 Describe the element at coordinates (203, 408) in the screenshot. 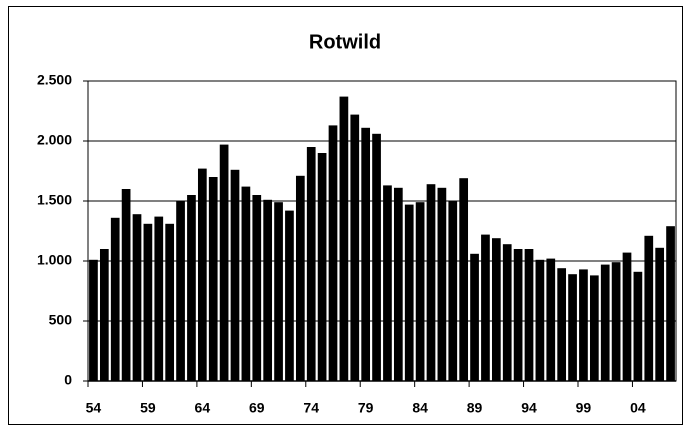

I see `x-tick-label: 64` at that location.